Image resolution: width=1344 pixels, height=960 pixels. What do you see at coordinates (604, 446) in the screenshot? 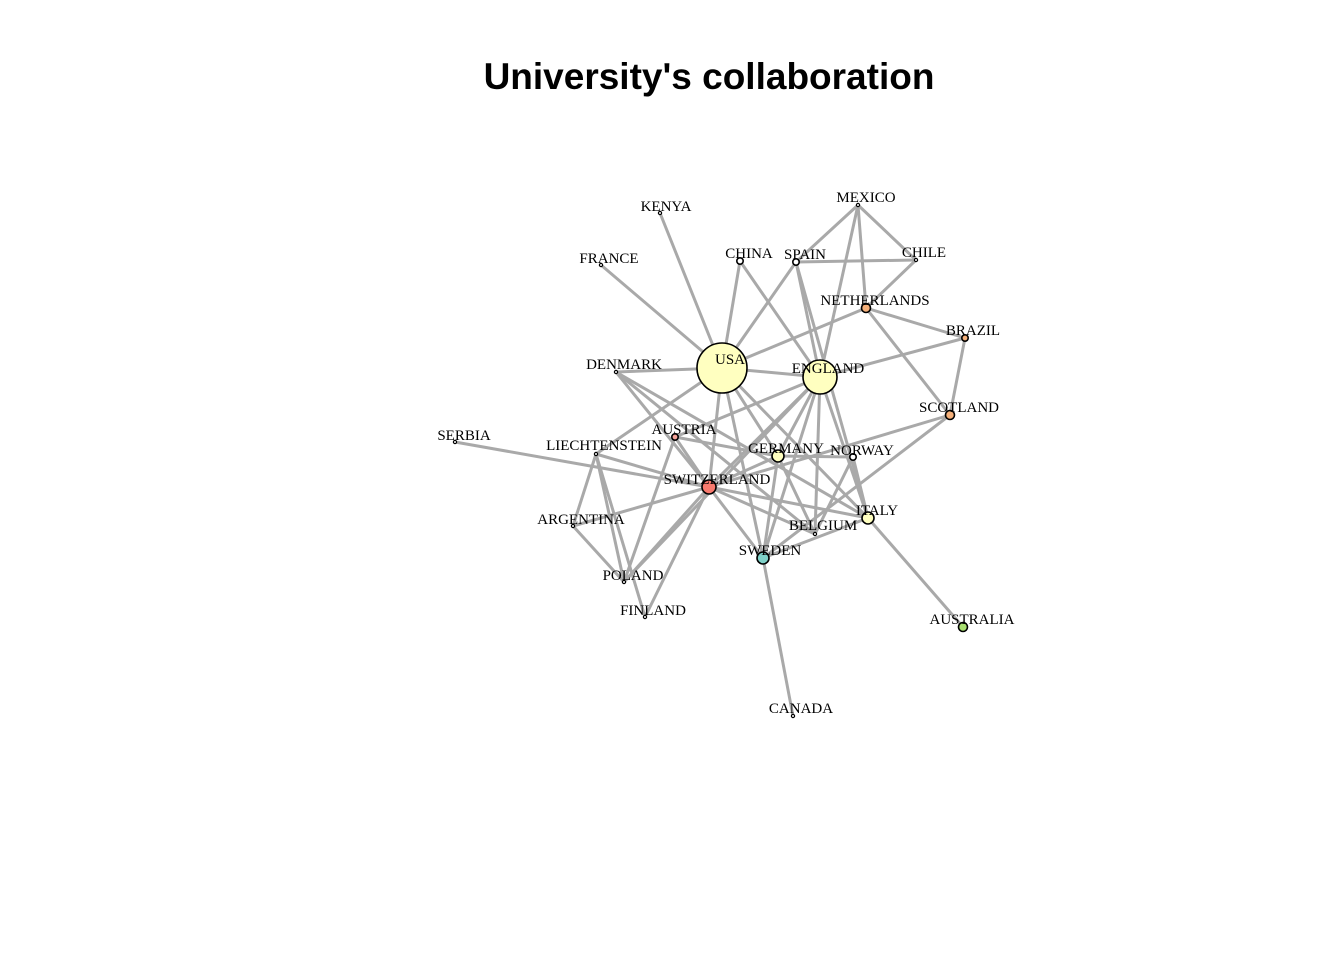
I see `node-label-liechtenstein: LIECHTENSTEIN` at bounding box center [604, 446].